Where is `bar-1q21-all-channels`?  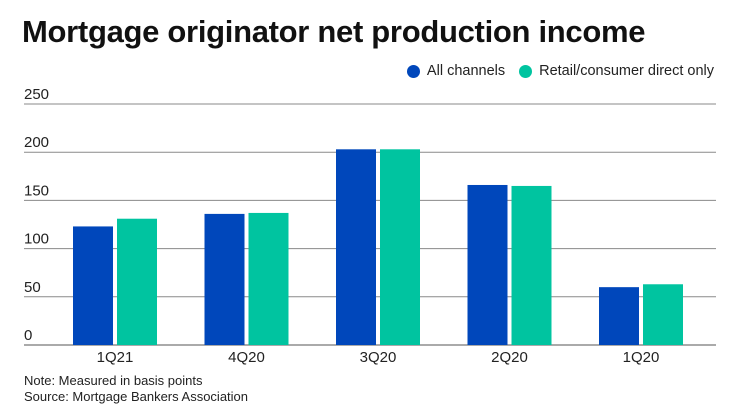
bar-1q21-all-channels is located at coordinates (93, 285).